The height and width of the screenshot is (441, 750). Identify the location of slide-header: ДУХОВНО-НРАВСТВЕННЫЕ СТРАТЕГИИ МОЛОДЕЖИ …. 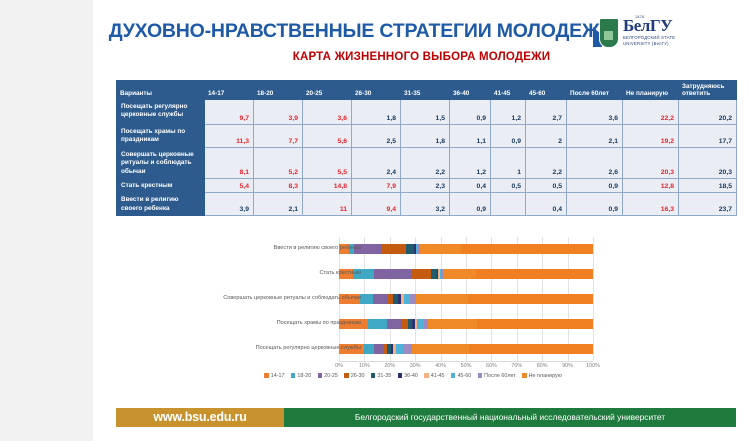
(421, 29).